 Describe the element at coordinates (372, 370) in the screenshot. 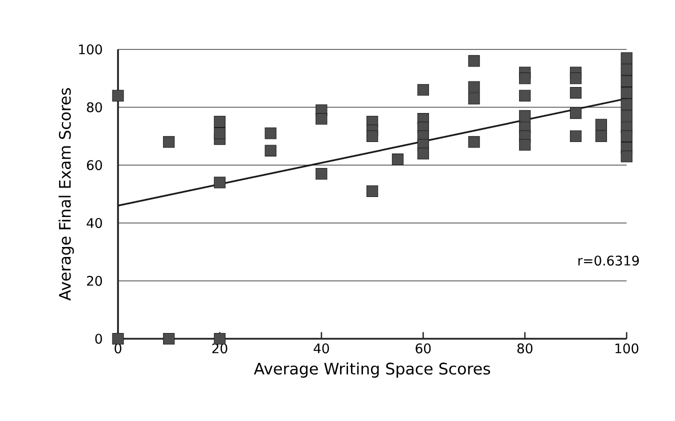

I see `x-axis-title: Average Writing Space Scores` at that location.